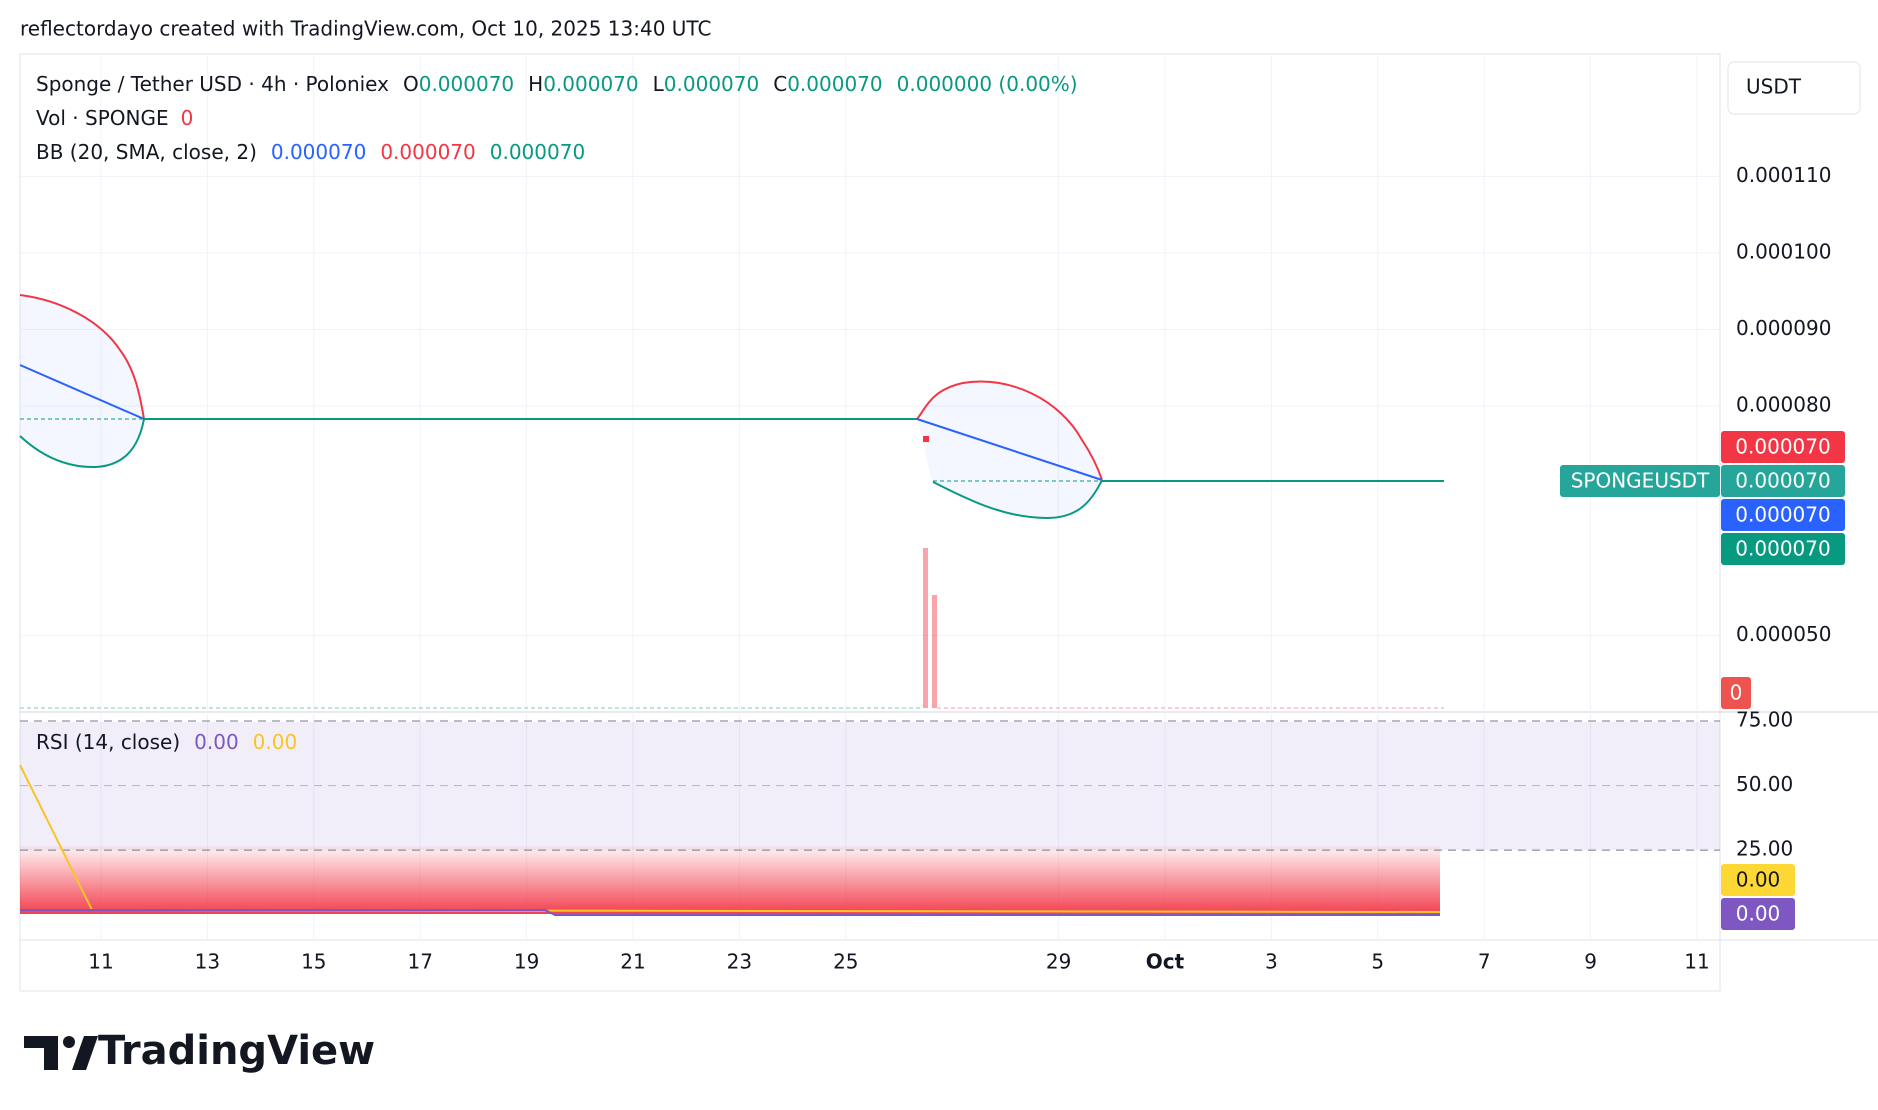 The image size is (1878, 1110). I want to click on legend-rsi: RSI (14, close) 0.00 0.00, so click(166, 742).